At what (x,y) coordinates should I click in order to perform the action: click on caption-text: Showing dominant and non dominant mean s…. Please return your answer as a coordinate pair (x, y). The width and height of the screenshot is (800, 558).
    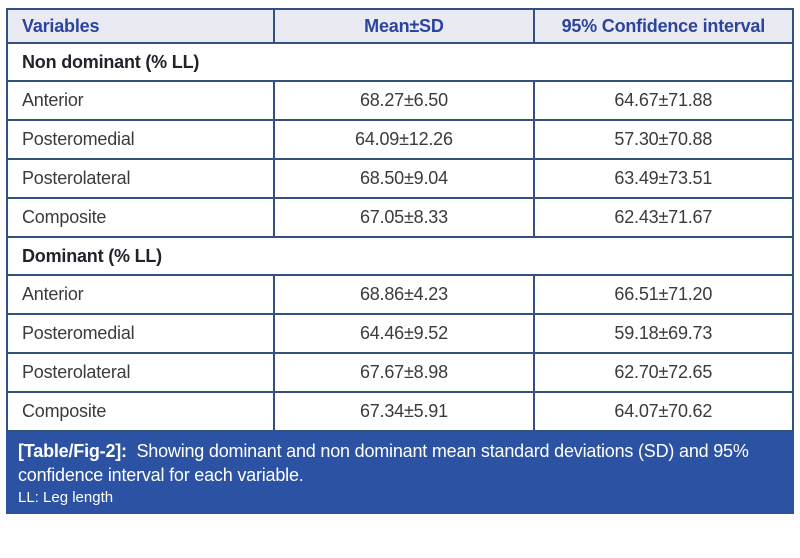
    Looking at the image, I should click on (383, 463).